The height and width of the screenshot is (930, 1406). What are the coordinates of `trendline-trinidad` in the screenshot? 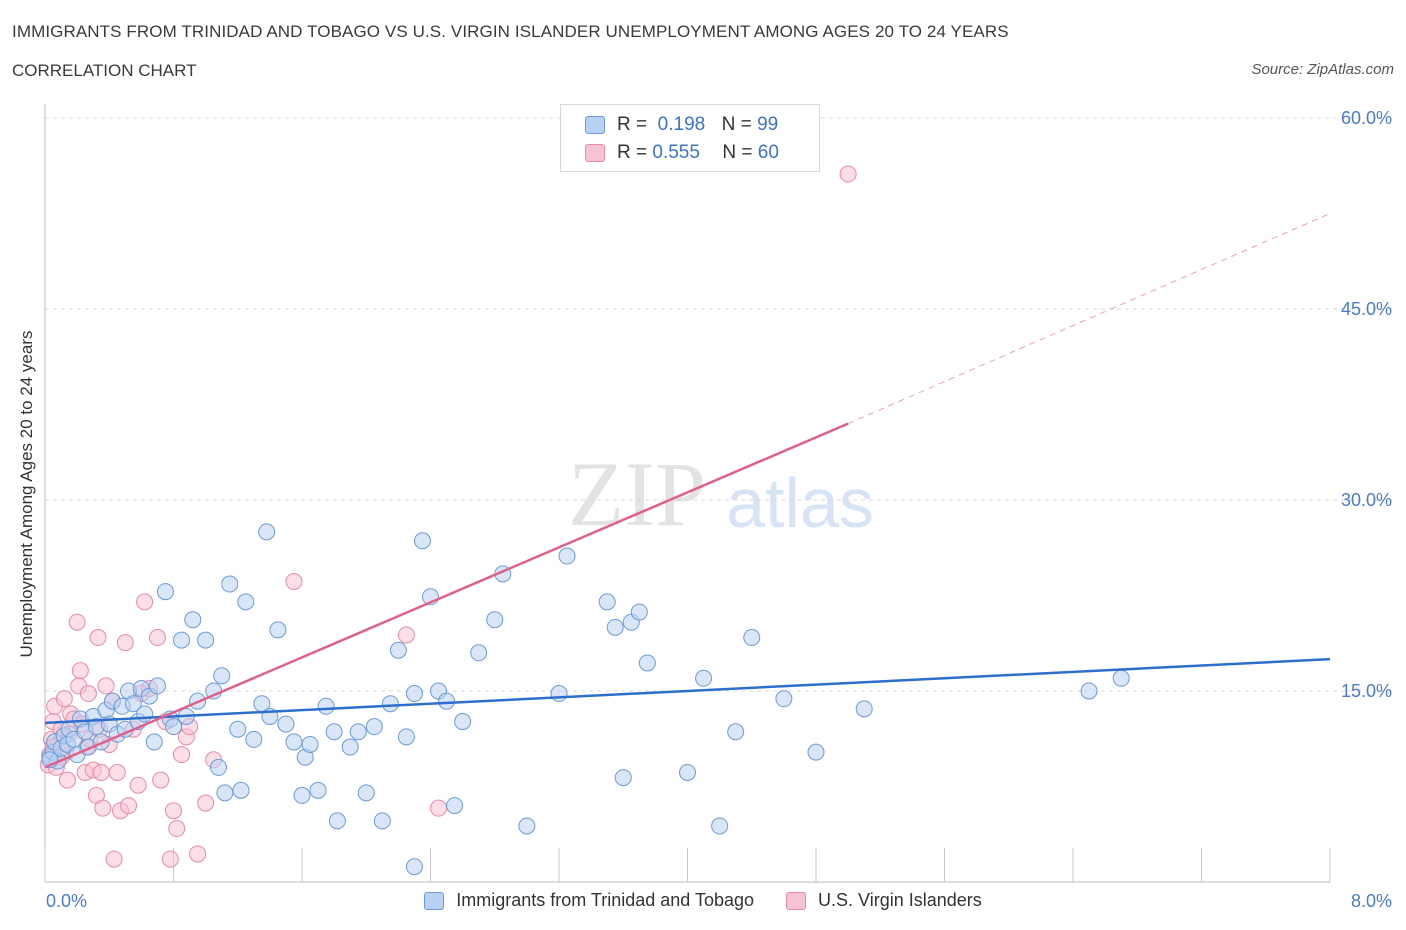 It's located at (687, 691).